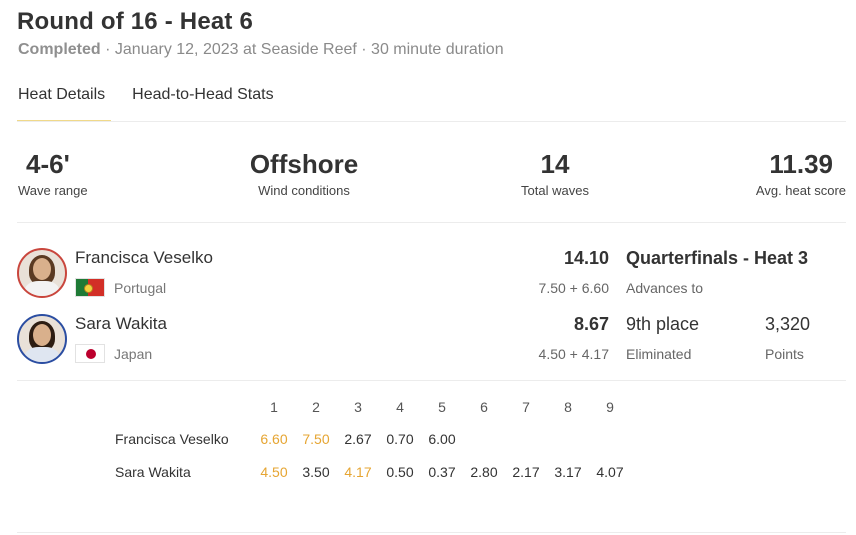 The width and height of the screenshot is (856, 535). I want to click on column-header-wave: 2, so click(316, 407).